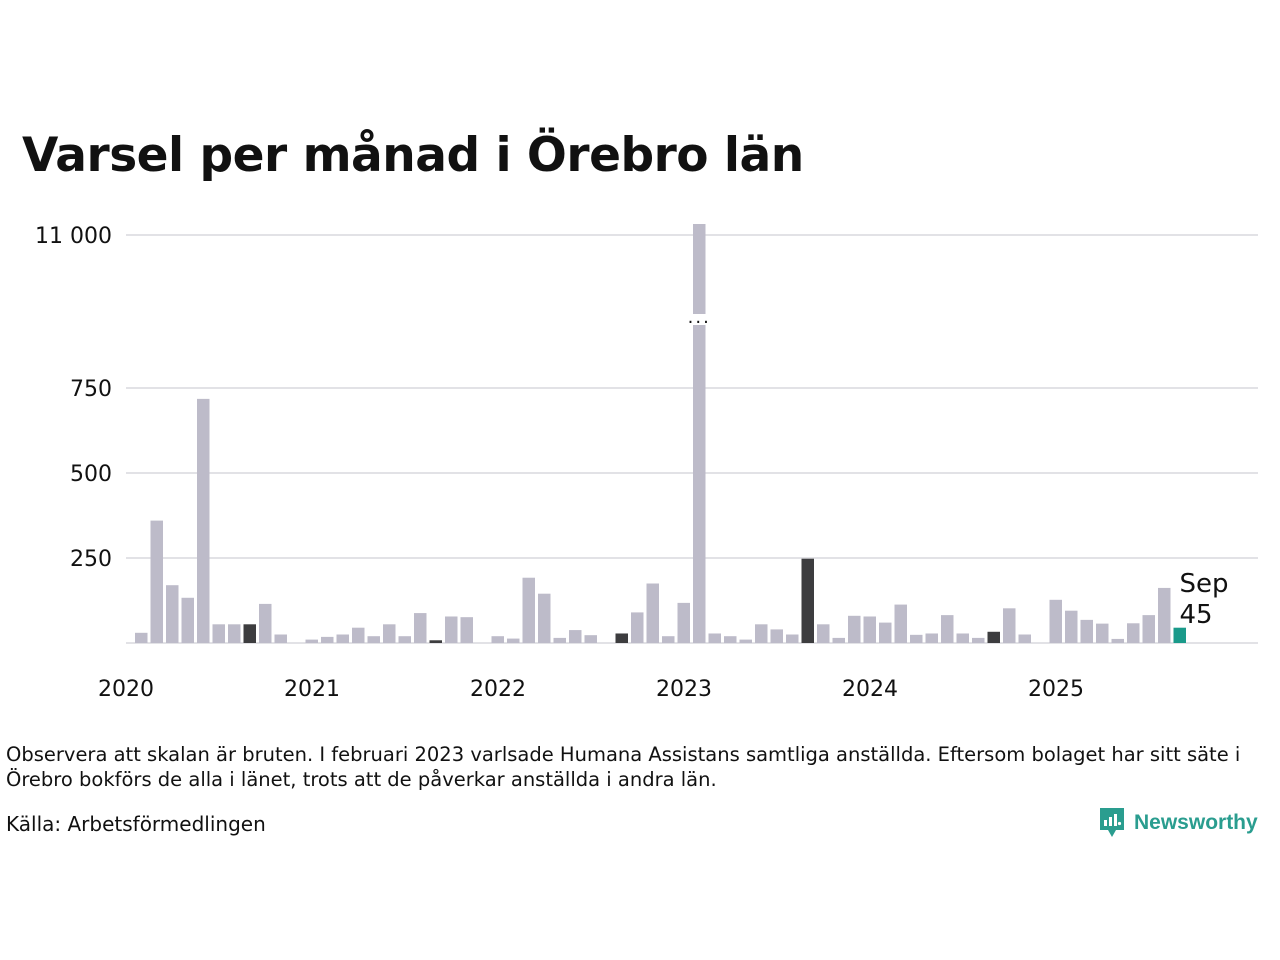 This screenshot has height=960, width=1280. What do you see at coordinates (1196, 615) in the screenshot?
I see `latest-value-label: 45` at bounding box center [1196, 615].